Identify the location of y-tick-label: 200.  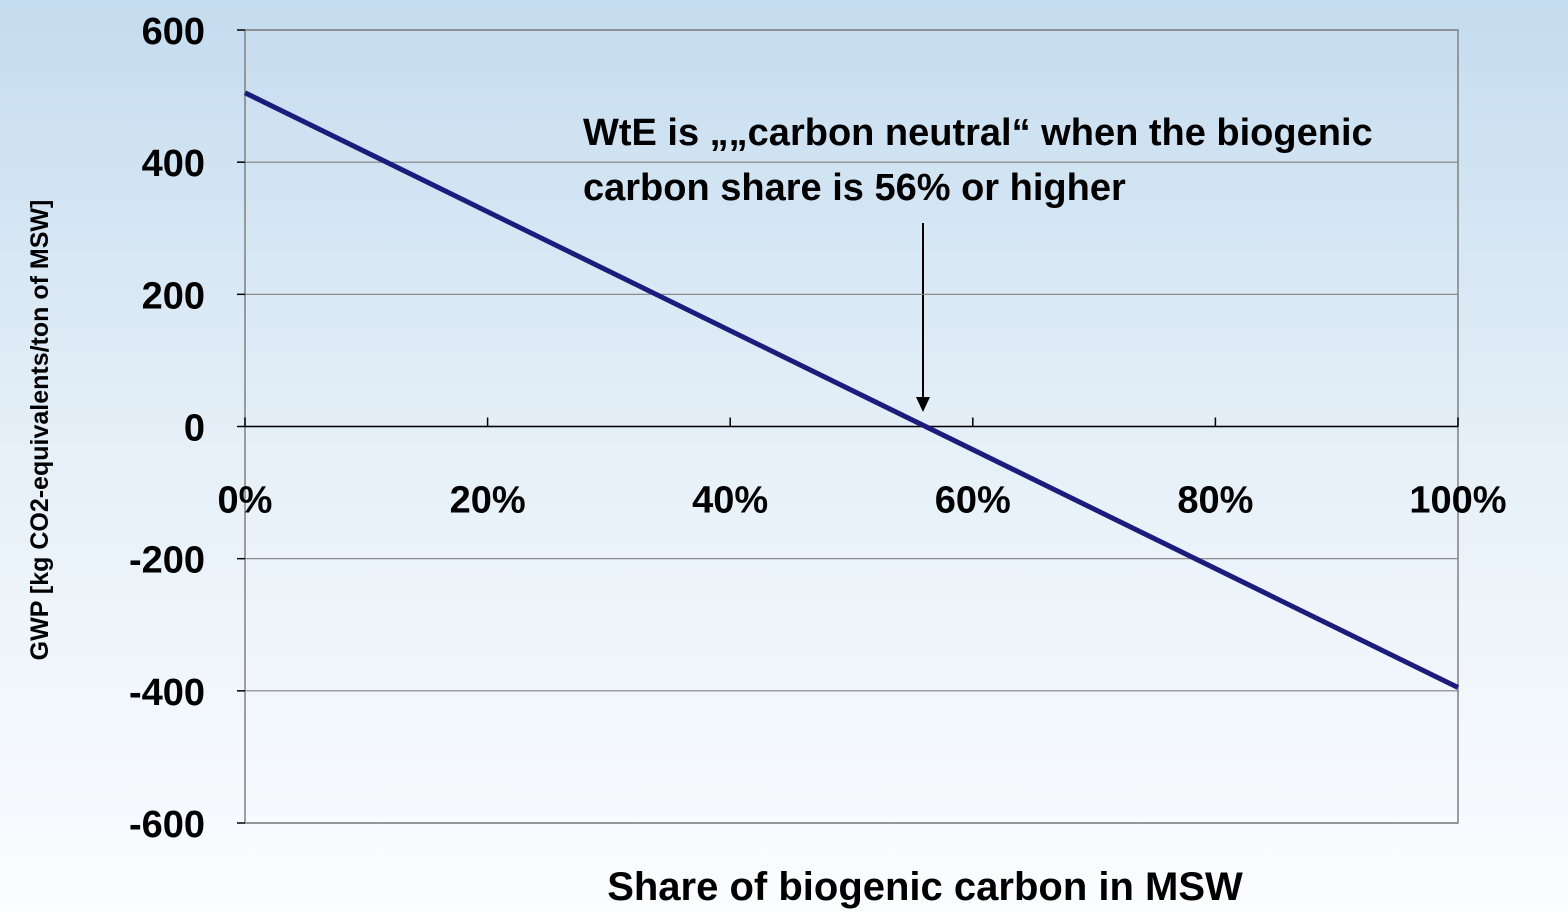
(173, 296).